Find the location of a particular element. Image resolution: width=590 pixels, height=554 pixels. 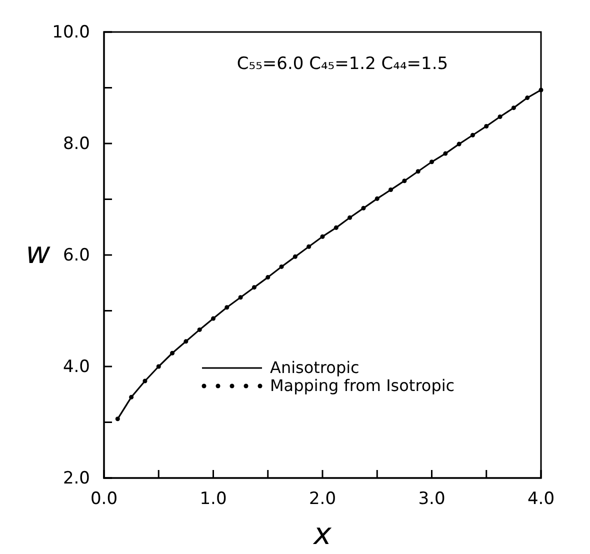

x-tick-label: 4.0 is located at coordinates (541, 499).